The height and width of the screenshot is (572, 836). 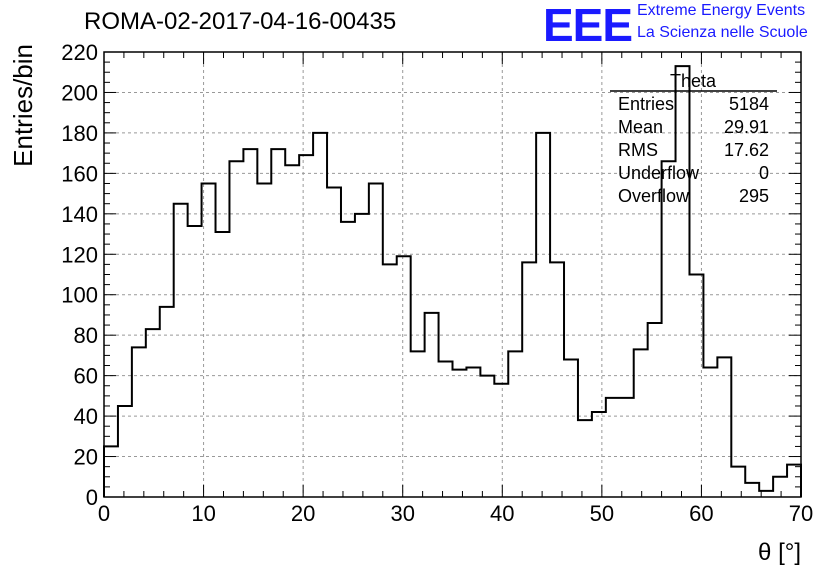 What do you see at coordinates (646, 104) in the screenshot?
I see `stats-label: Entries` at bounding box center [646, 104].